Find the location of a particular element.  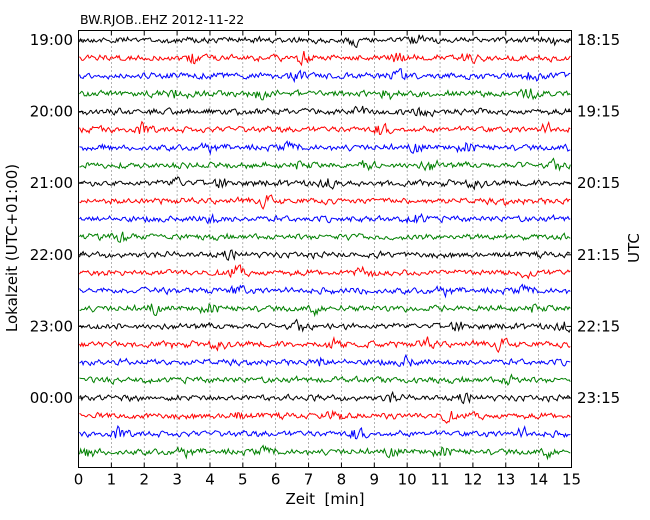

x-tick-label: 5 is located at coordinates (243, 480).